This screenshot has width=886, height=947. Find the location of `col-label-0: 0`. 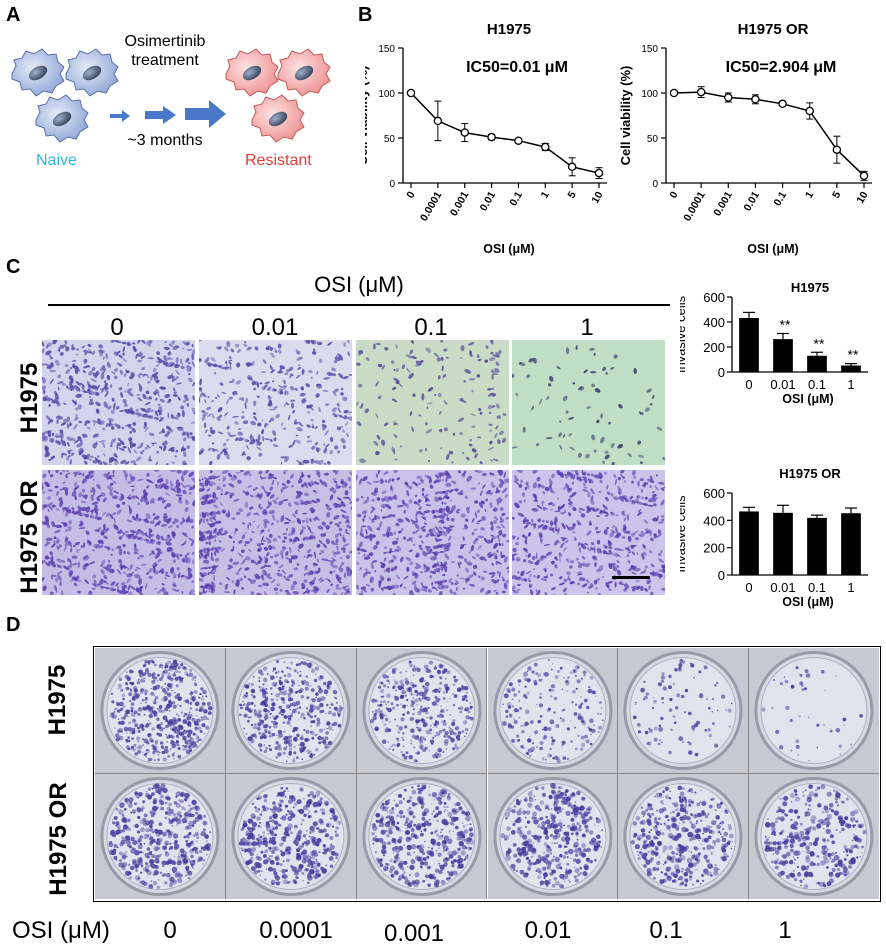

col-label-0: 0 is located at coordinates (117, 327).